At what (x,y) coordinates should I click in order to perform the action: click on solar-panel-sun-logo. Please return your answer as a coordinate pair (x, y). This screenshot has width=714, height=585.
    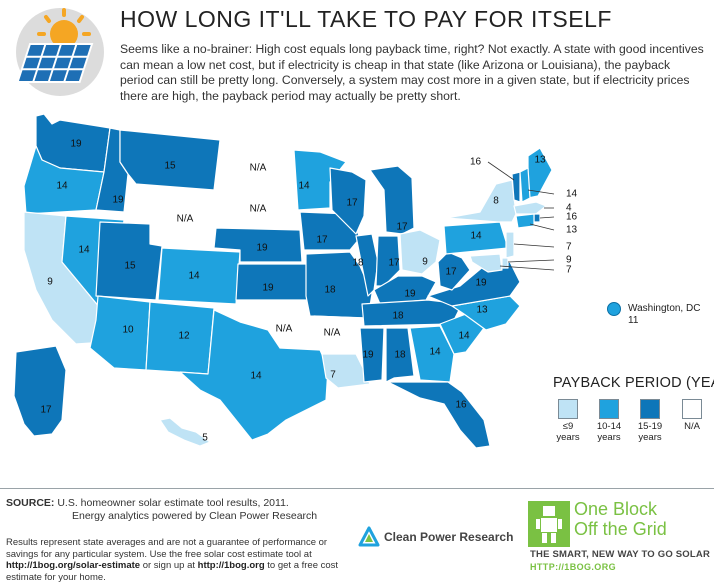
    Looking at the image, I should click on (60, 52).